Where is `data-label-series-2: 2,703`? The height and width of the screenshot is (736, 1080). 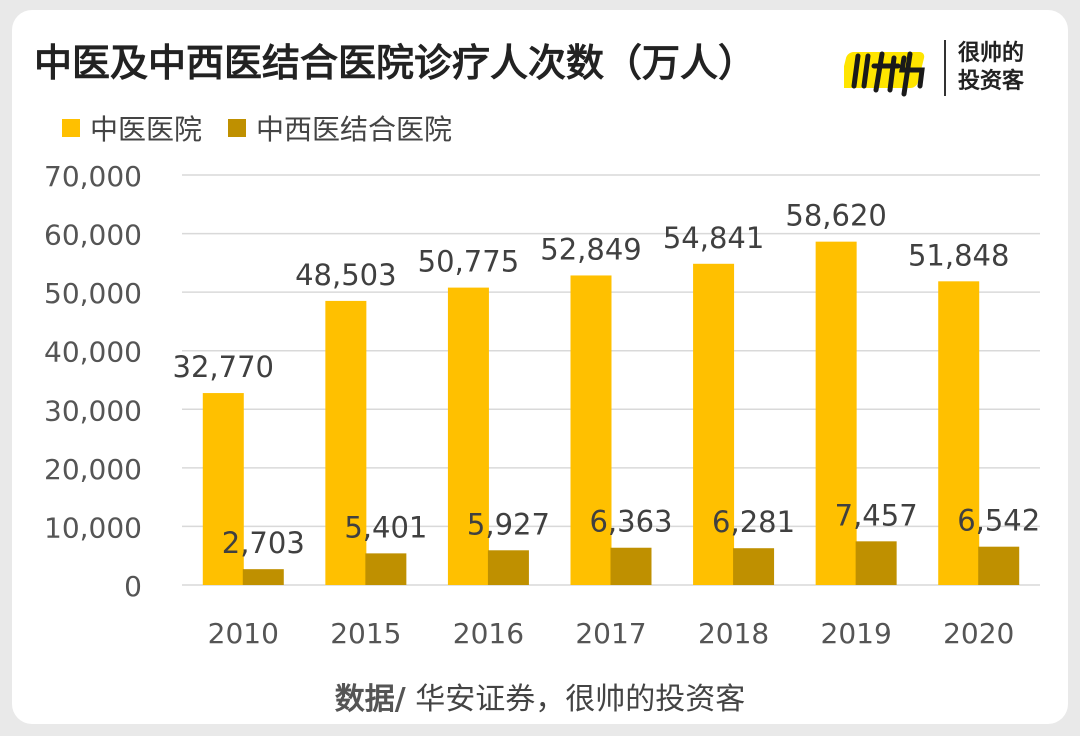
data-label-series-2: 2,703 is located at coordinates (263, 543).